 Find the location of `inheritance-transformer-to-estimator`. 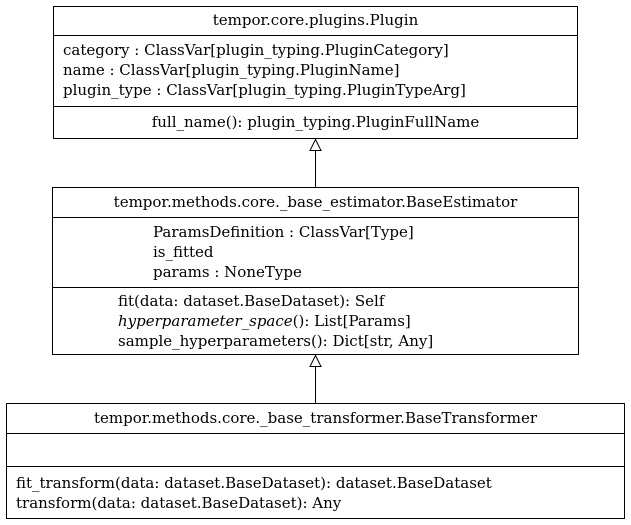

inheritance-transformer-to-estimator is located at coordinates (315, 379).